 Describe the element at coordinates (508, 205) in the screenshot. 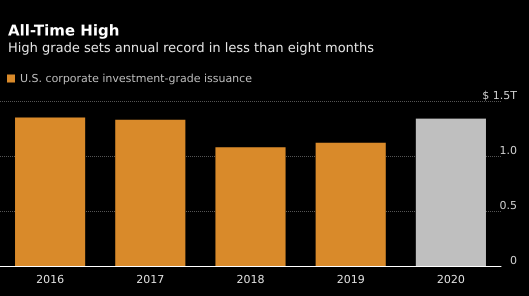

I see `y-tick-label: 0.5` at that location.